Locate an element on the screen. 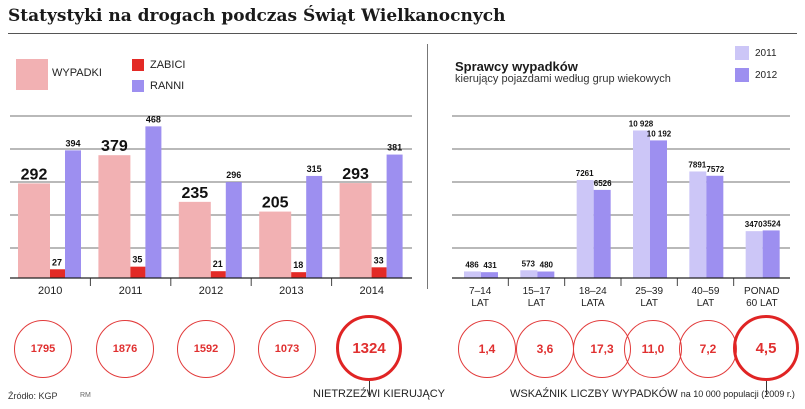 Image resolution: width=805 pixels, height=409 pixels. xtick-2014: 2014 is located at coordinates (372, 291).